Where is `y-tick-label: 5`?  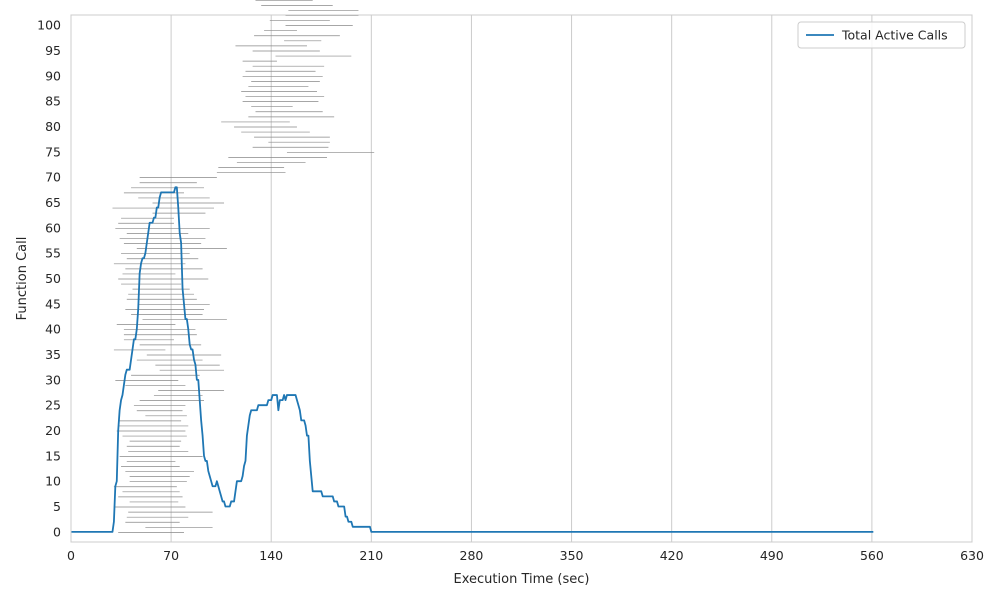 y-tick-label: 5 is located at coordinates (57, 506).